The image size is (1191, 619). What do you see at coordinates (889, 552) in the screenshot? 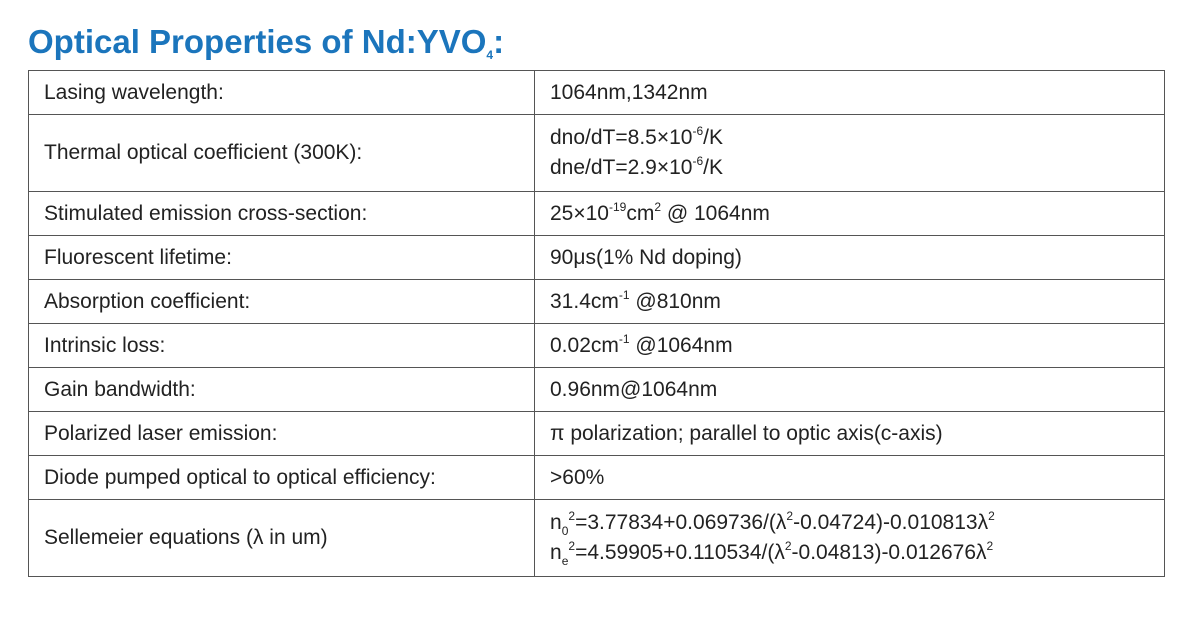
I see `text-run: -0.04813)-0.012676λ` at bounding box center [889, 552].